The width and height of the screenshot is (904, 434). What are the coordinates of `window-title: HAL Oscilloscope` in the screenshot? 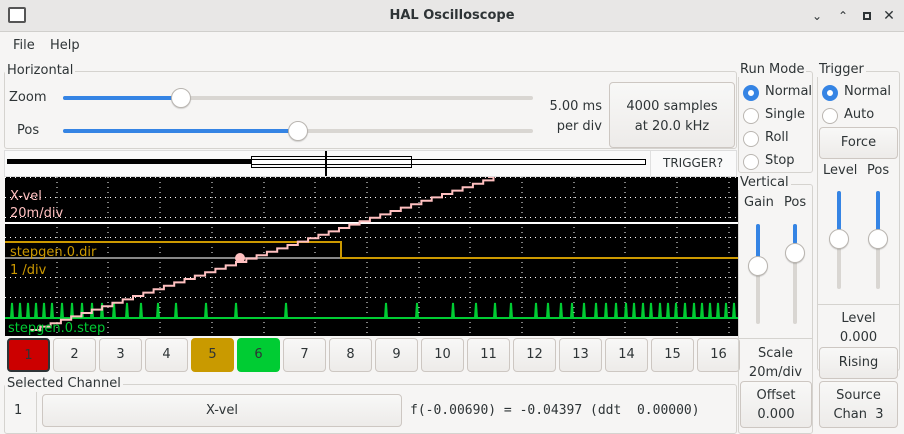 It's located at (452, 15).